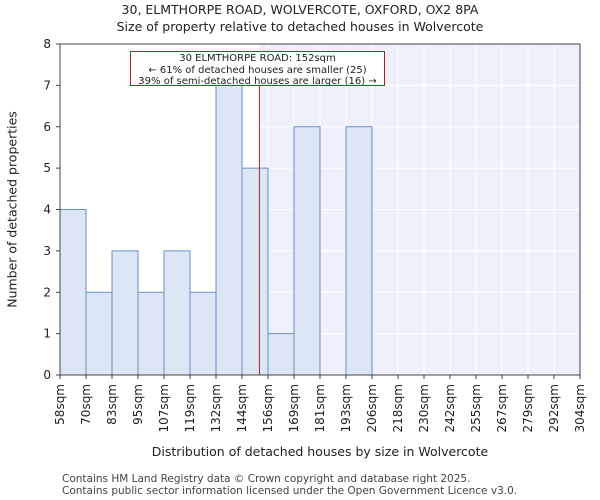  I want to click on x-tick-label: 119sqm, so click(190, 408).